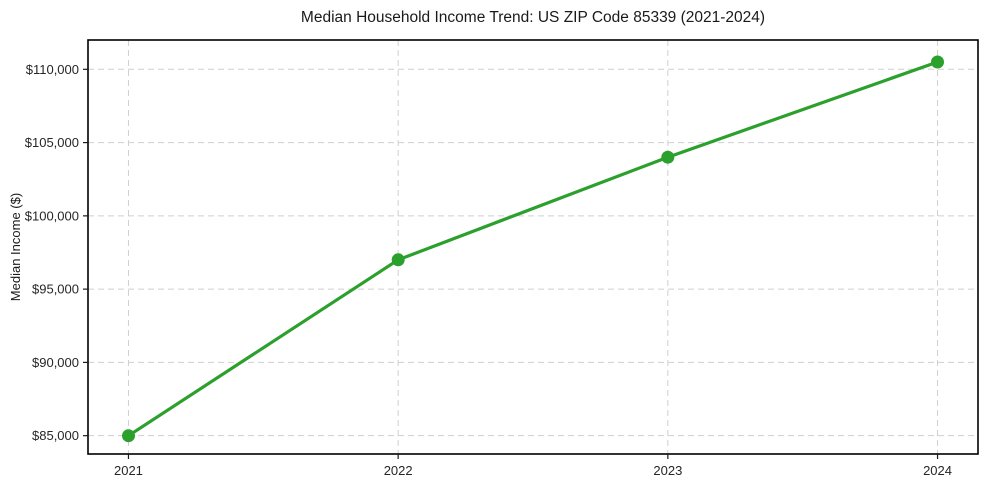  I want to click on x-tick-label: 2024, so click(937, 470).